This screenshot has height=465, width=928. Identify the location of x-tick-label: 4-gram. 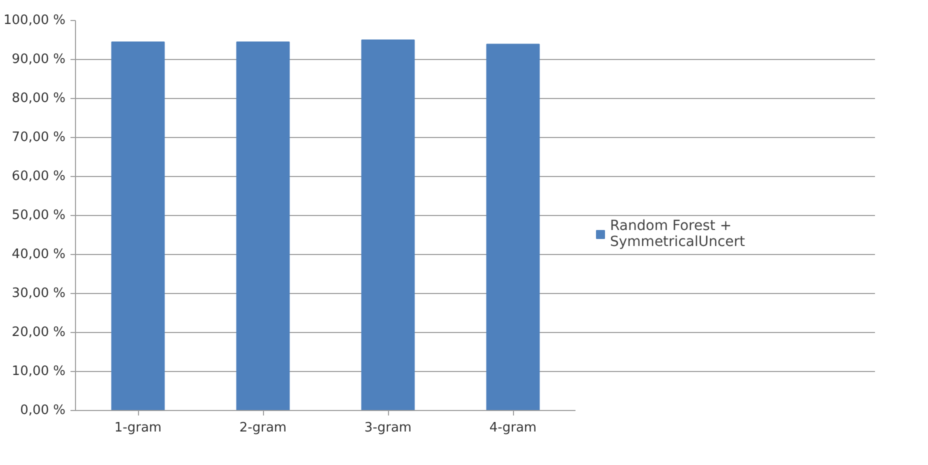
(513, 428).